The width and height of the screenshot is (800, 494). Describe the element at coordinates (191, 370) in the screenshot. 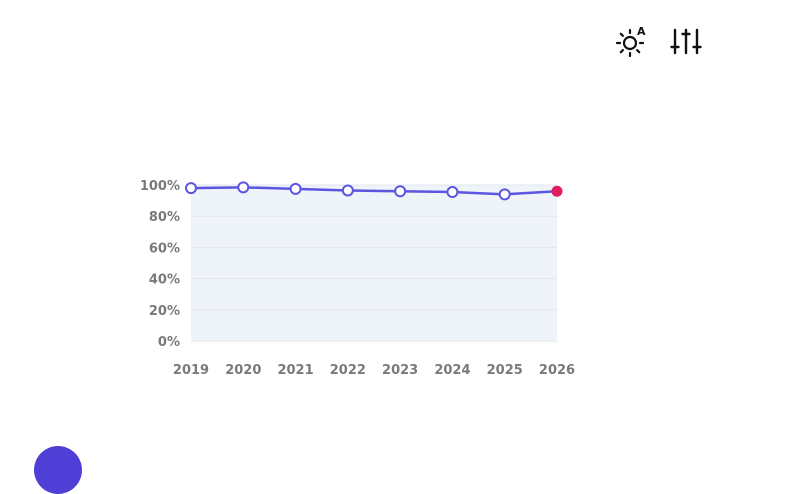

I see `x-tick-label: 2019` at that location.